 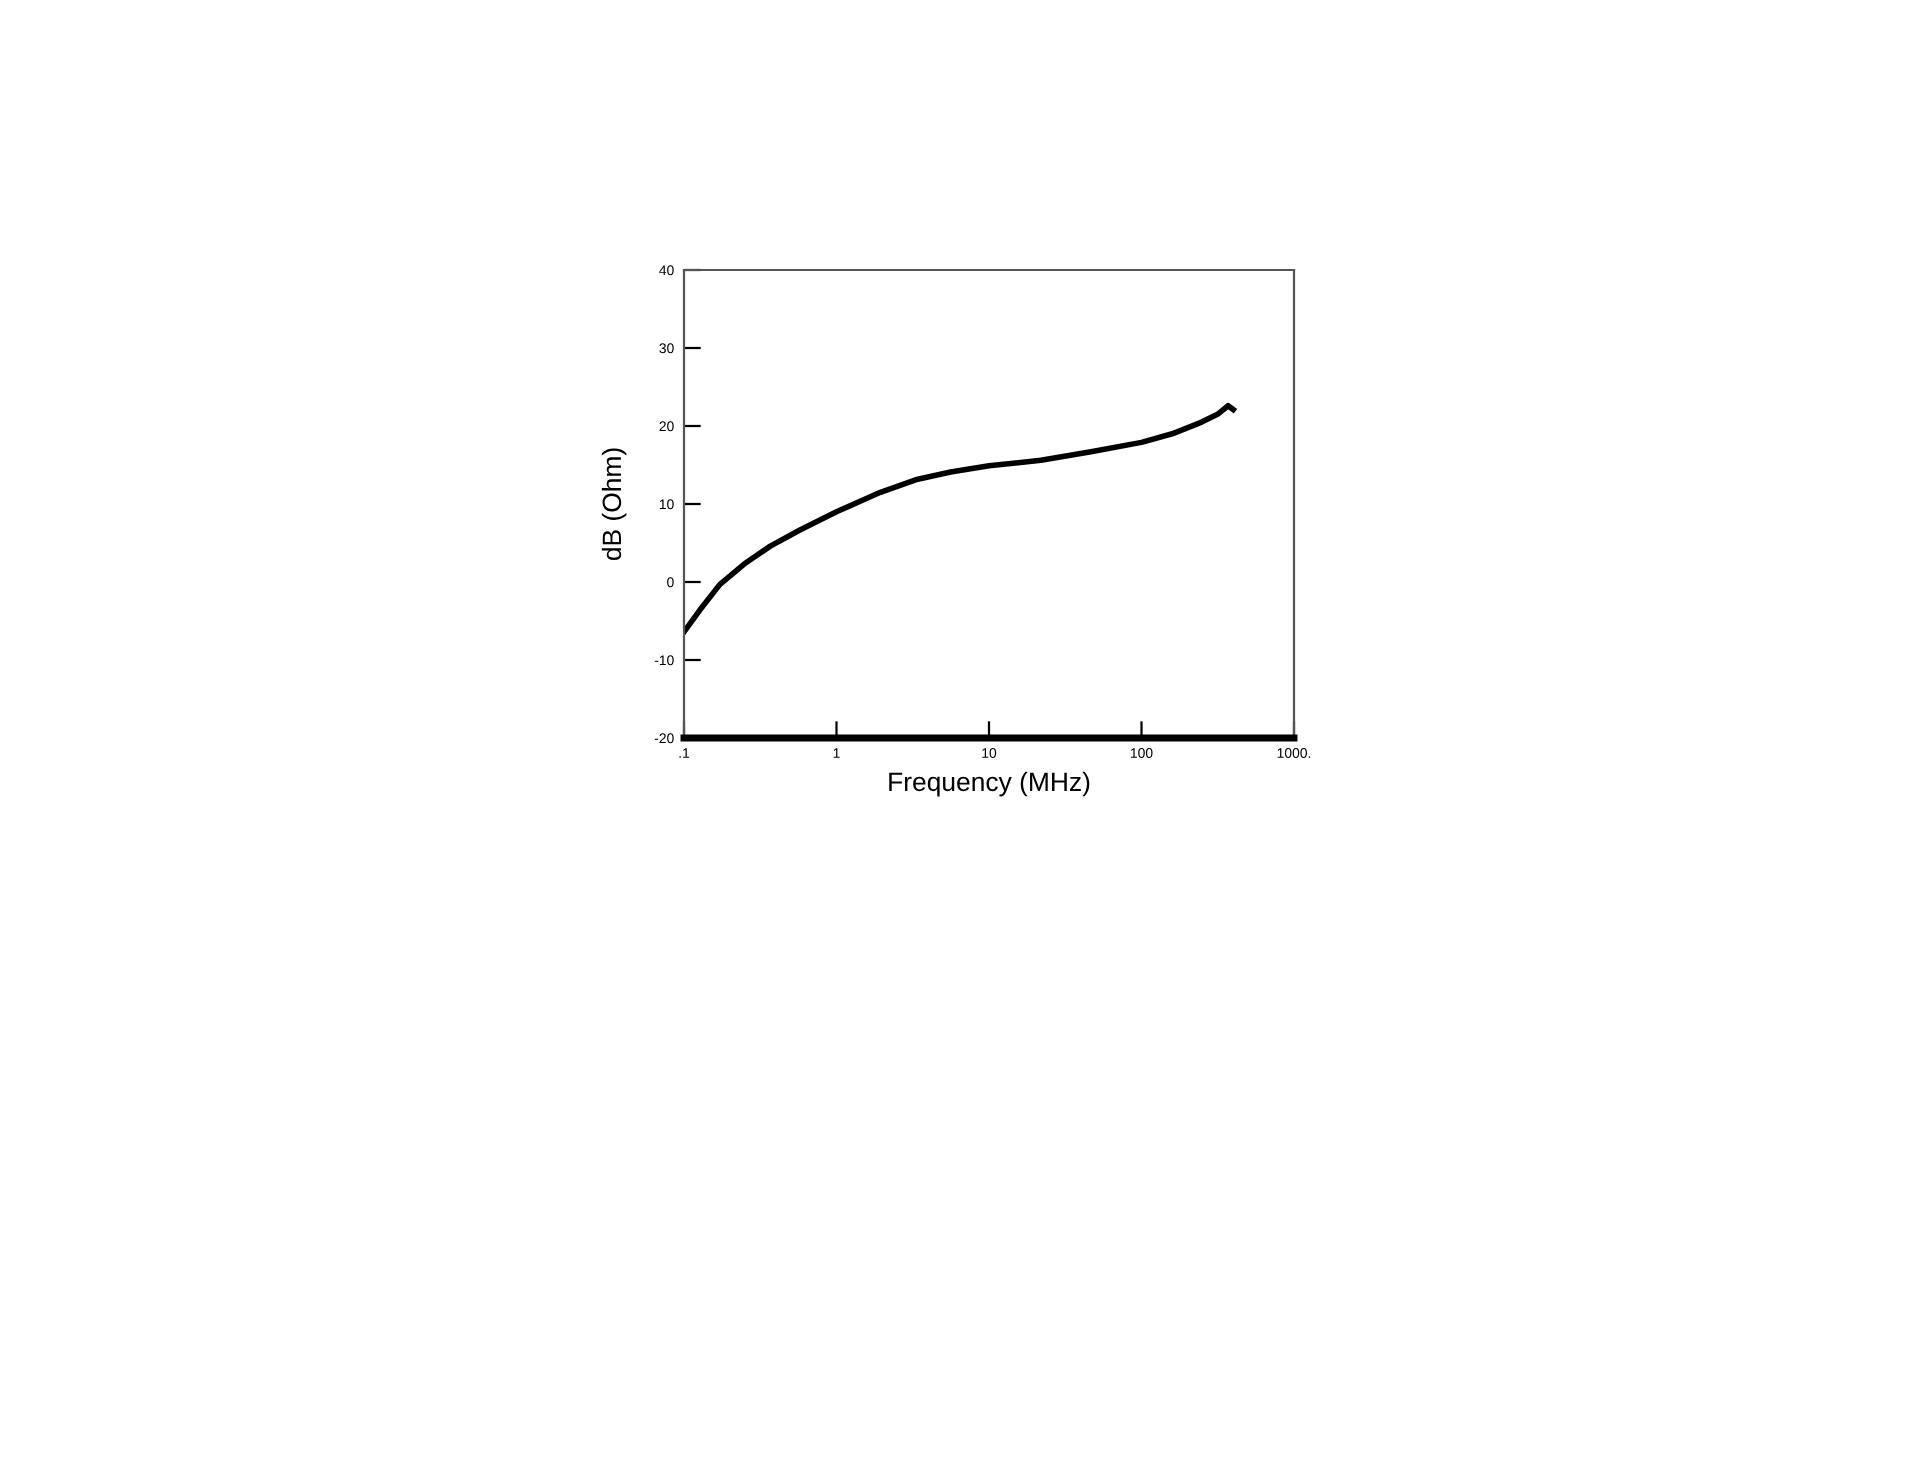 What do you see at coordinates (989, 784) in the screenshot?
I see `x-axis-title: Frequency (MHz)` at bounding box center [989, 784].